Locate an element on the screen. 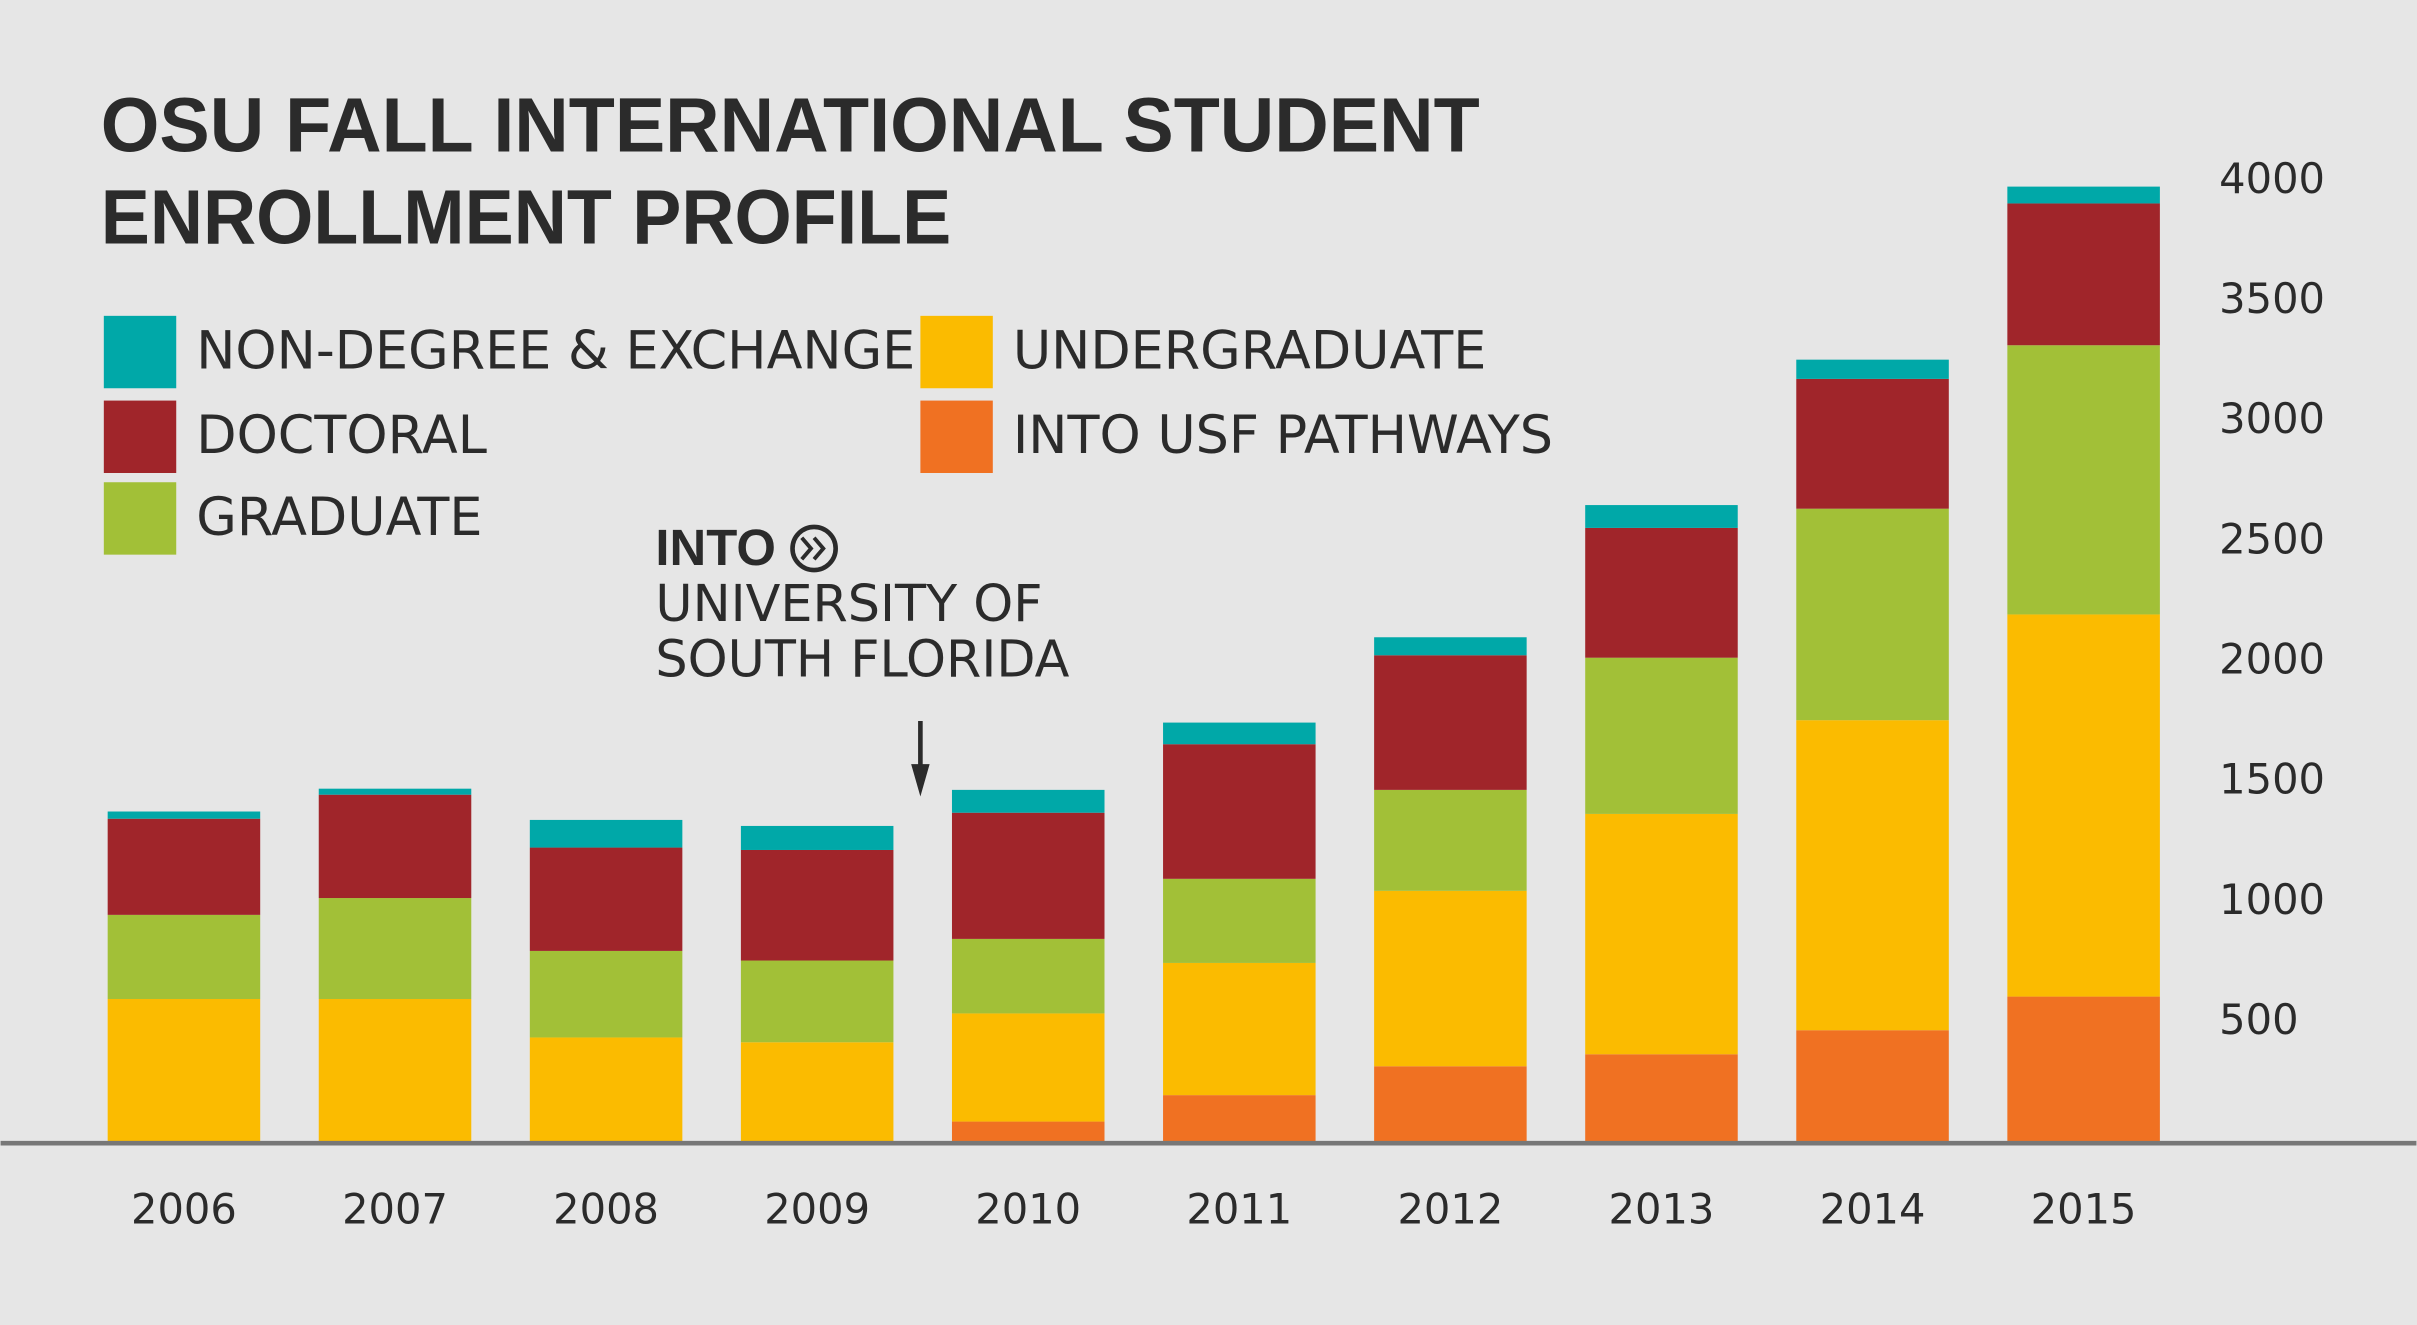 Image resolution: width=2417 pixels, height=1325 pixels. legend-label: GRADUATE is located at coordinates (339, 517).